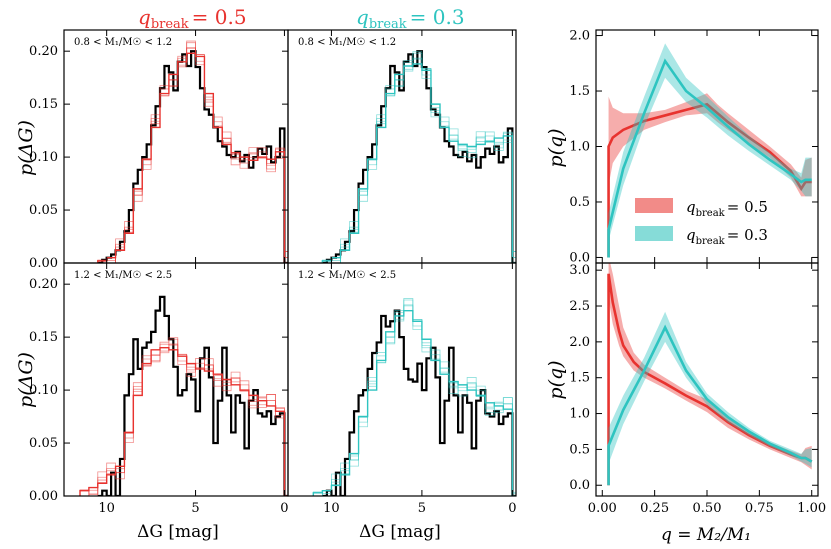 This screenshot has height=549, width=831. What do you see at coordinates (747, 235) in the screenshot?
I see `legend-cyan-val: = 0.3` at bounding box center [747, 235].